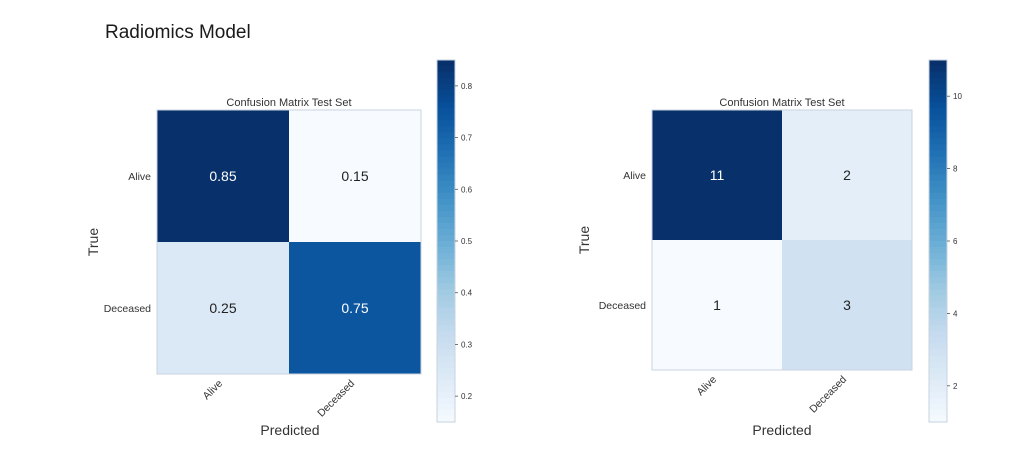 This screenshot has height=449, width=1024. Describe the element at coordinates (847, 305) in the screenshot. I see `cell-value-label: 3` at that location.